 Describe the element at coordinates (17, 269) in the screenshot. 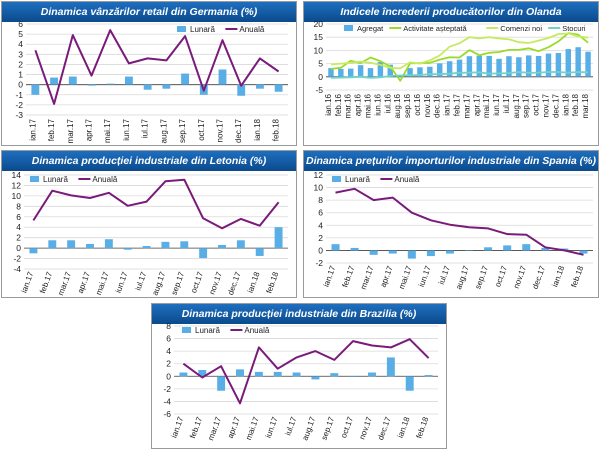

I see `y-tick-label: -4` at that location.